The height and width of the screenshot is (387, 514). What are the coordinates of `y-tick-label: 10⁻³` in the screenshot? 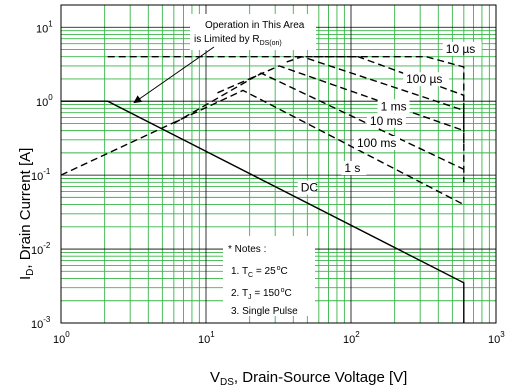 It's located at (41, 323).